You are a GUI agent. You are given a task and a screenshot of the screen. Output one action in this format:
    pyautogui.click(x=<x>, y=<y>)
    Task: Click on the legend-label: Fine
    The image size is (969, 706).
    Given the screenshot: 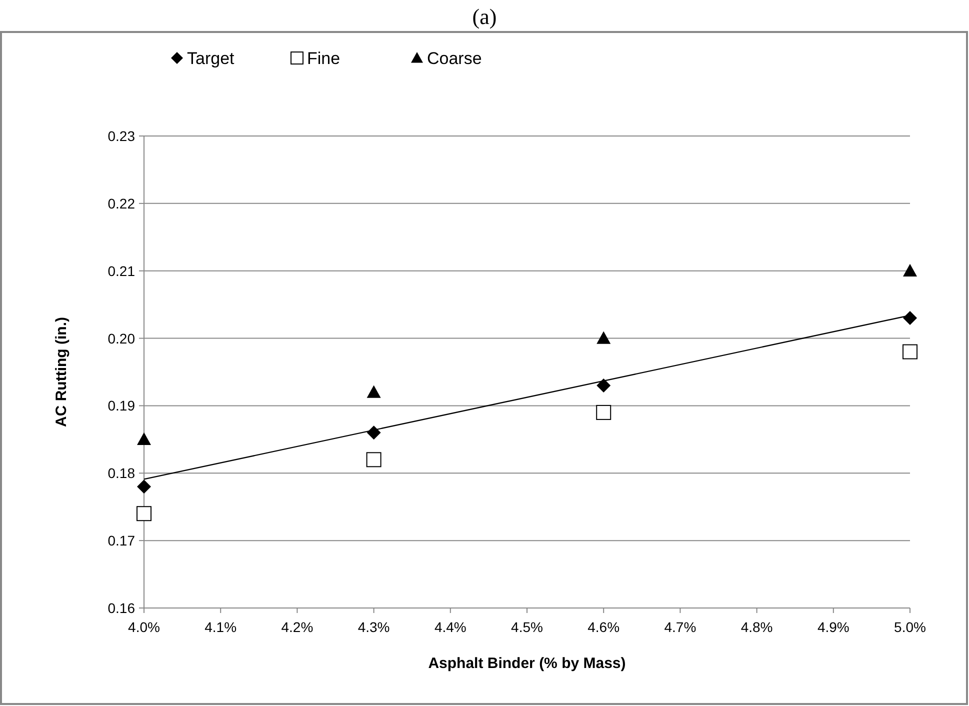 What is the action you would take?
    pyautogui.click(x=323, y=58)
    